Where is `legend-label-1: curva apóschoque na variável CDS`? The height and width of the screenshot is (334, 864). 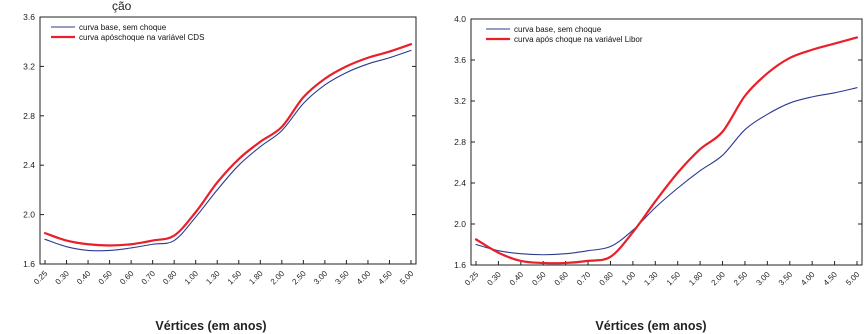 legend-label-1: curva apóschoque na variável CDS is located at coordinates (141, 37).